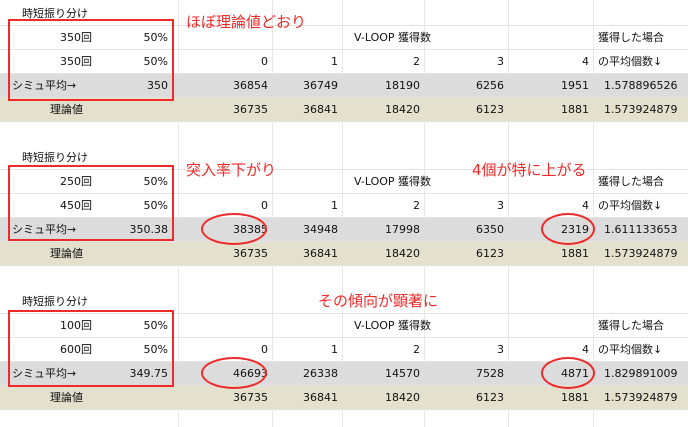  What do you see at coordinates (76, 205) in the screenshot?
I see `split-count-cell: 450回` at bounding box center [76, 205].